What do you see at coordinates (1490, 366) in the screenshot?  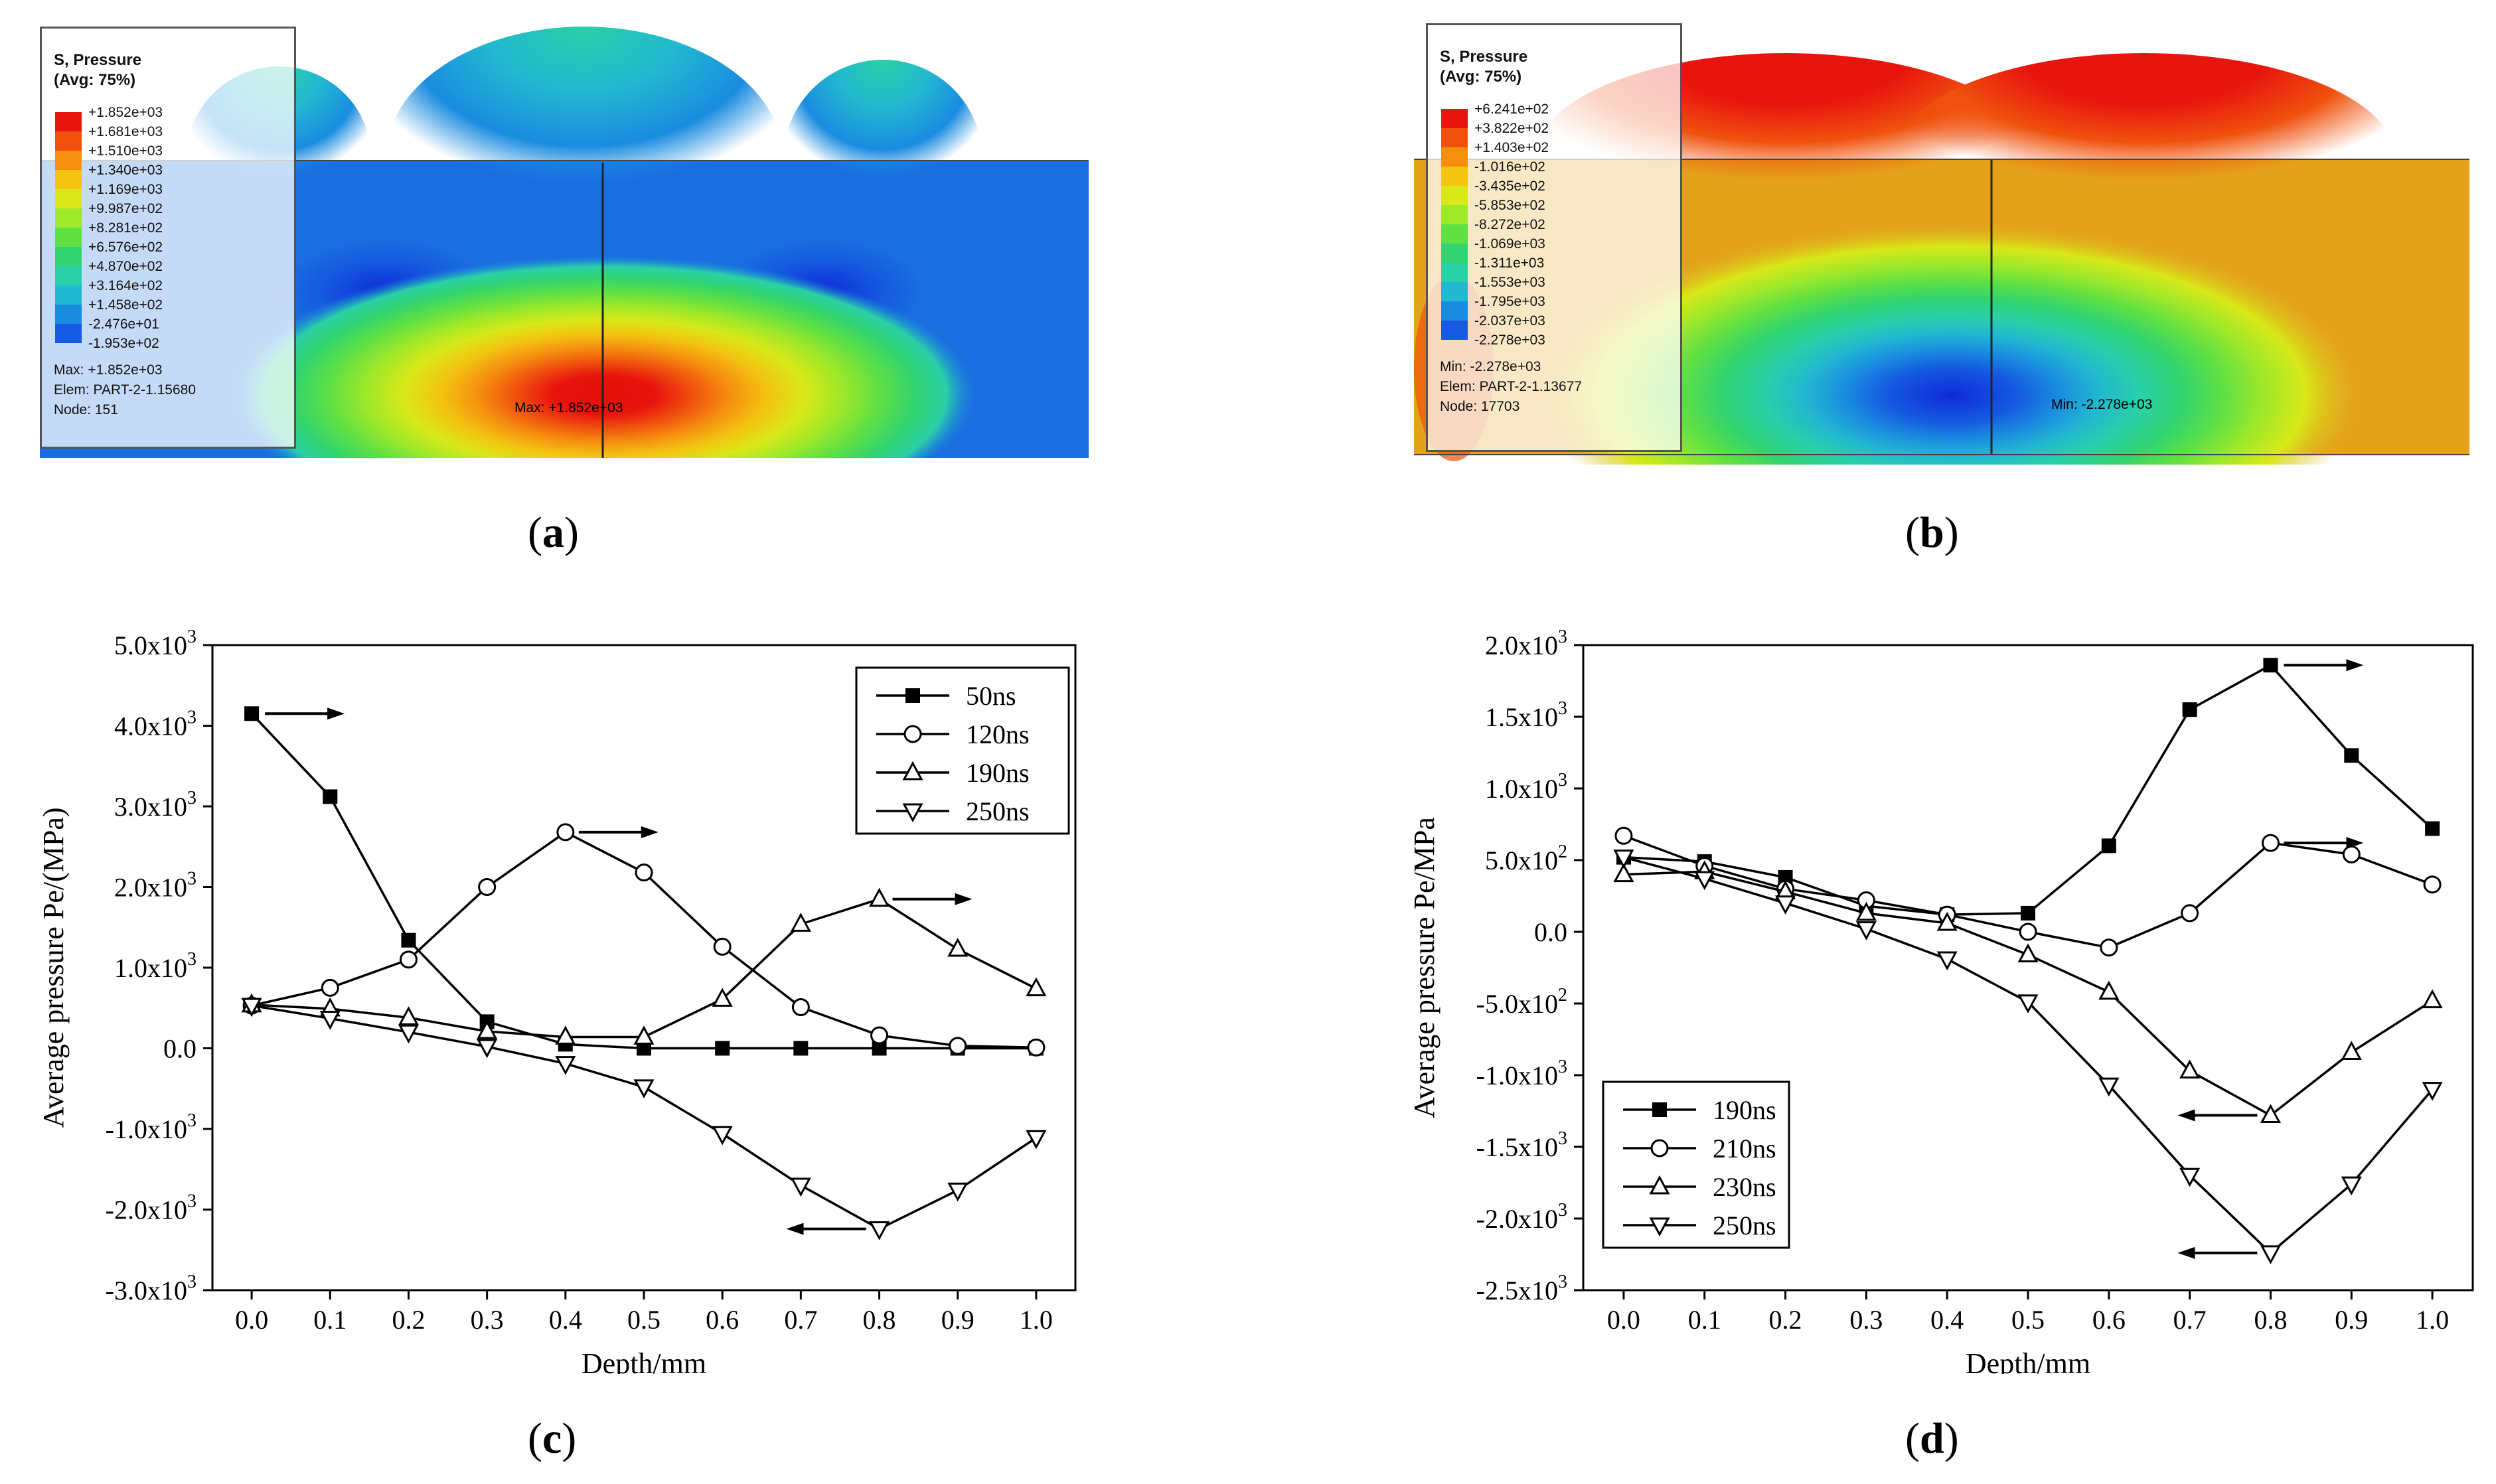 I see `legend-min: Min: -2.278e+03` at bounding box center [1490, 366].